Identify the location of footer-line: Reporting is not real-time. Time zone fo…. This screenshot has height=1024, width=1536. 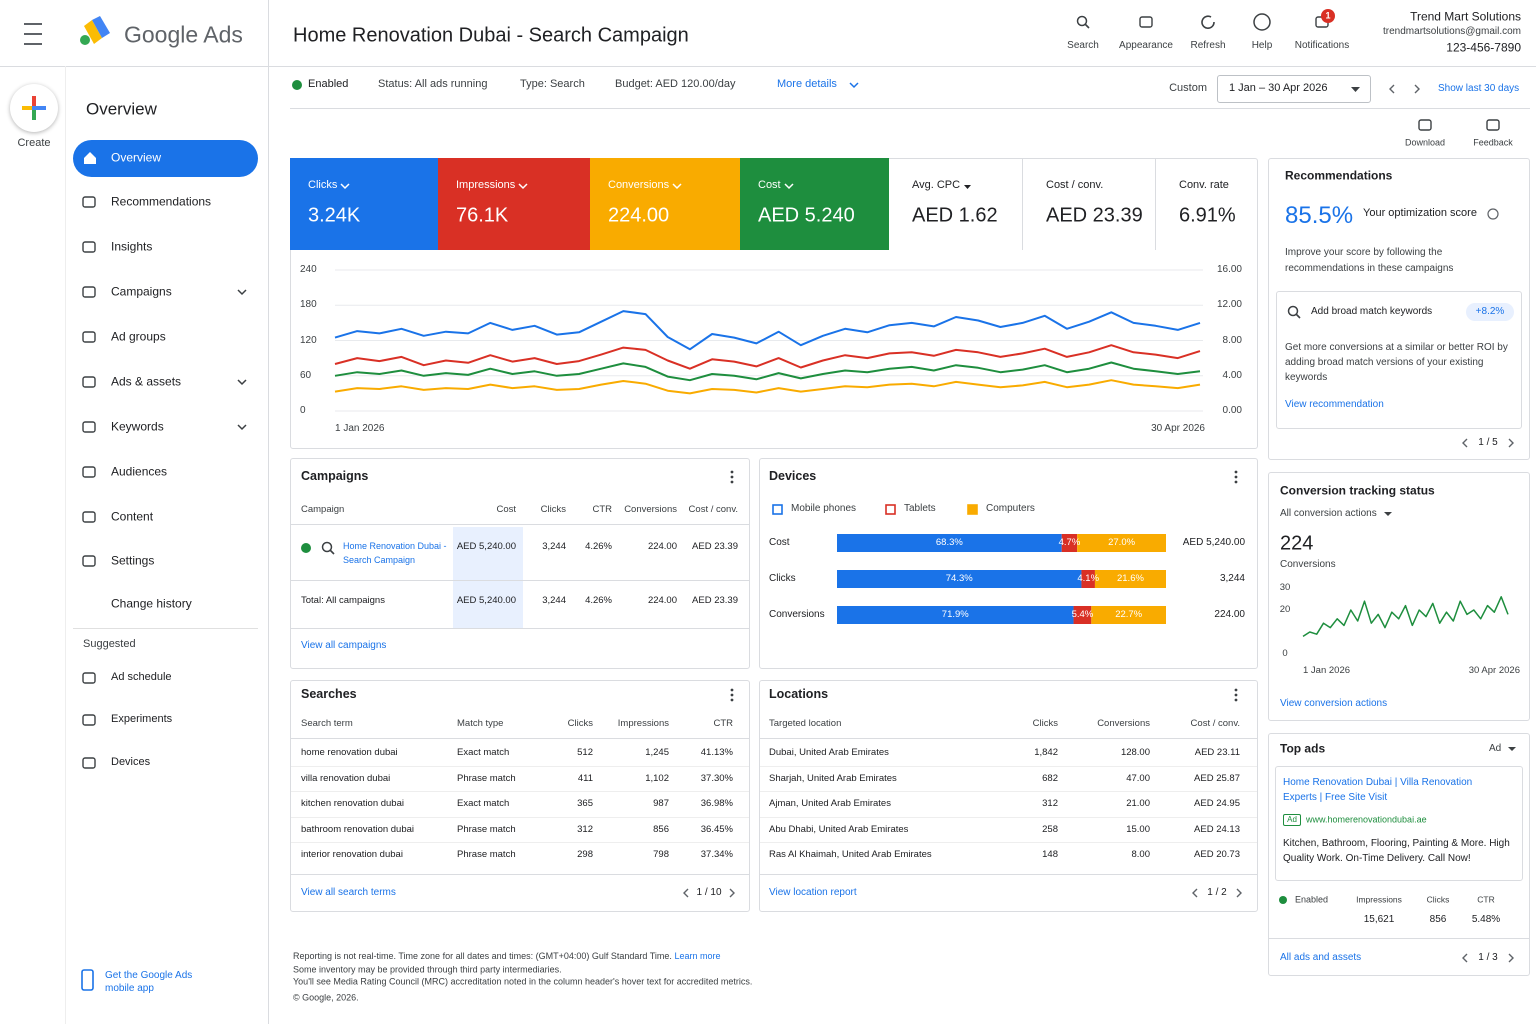
(506, 956).